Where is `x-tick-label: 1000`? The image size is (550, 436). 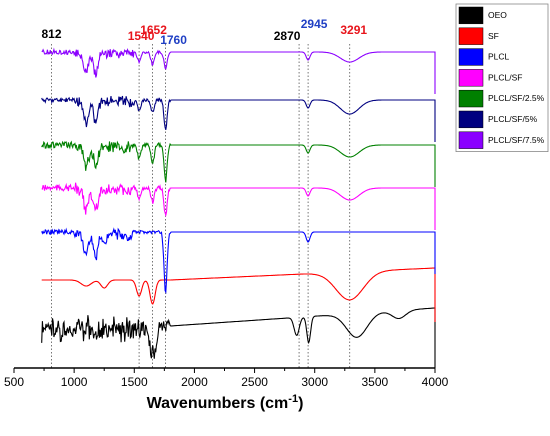 x-tick-label: 1000 is located at coordinates (74, 382).